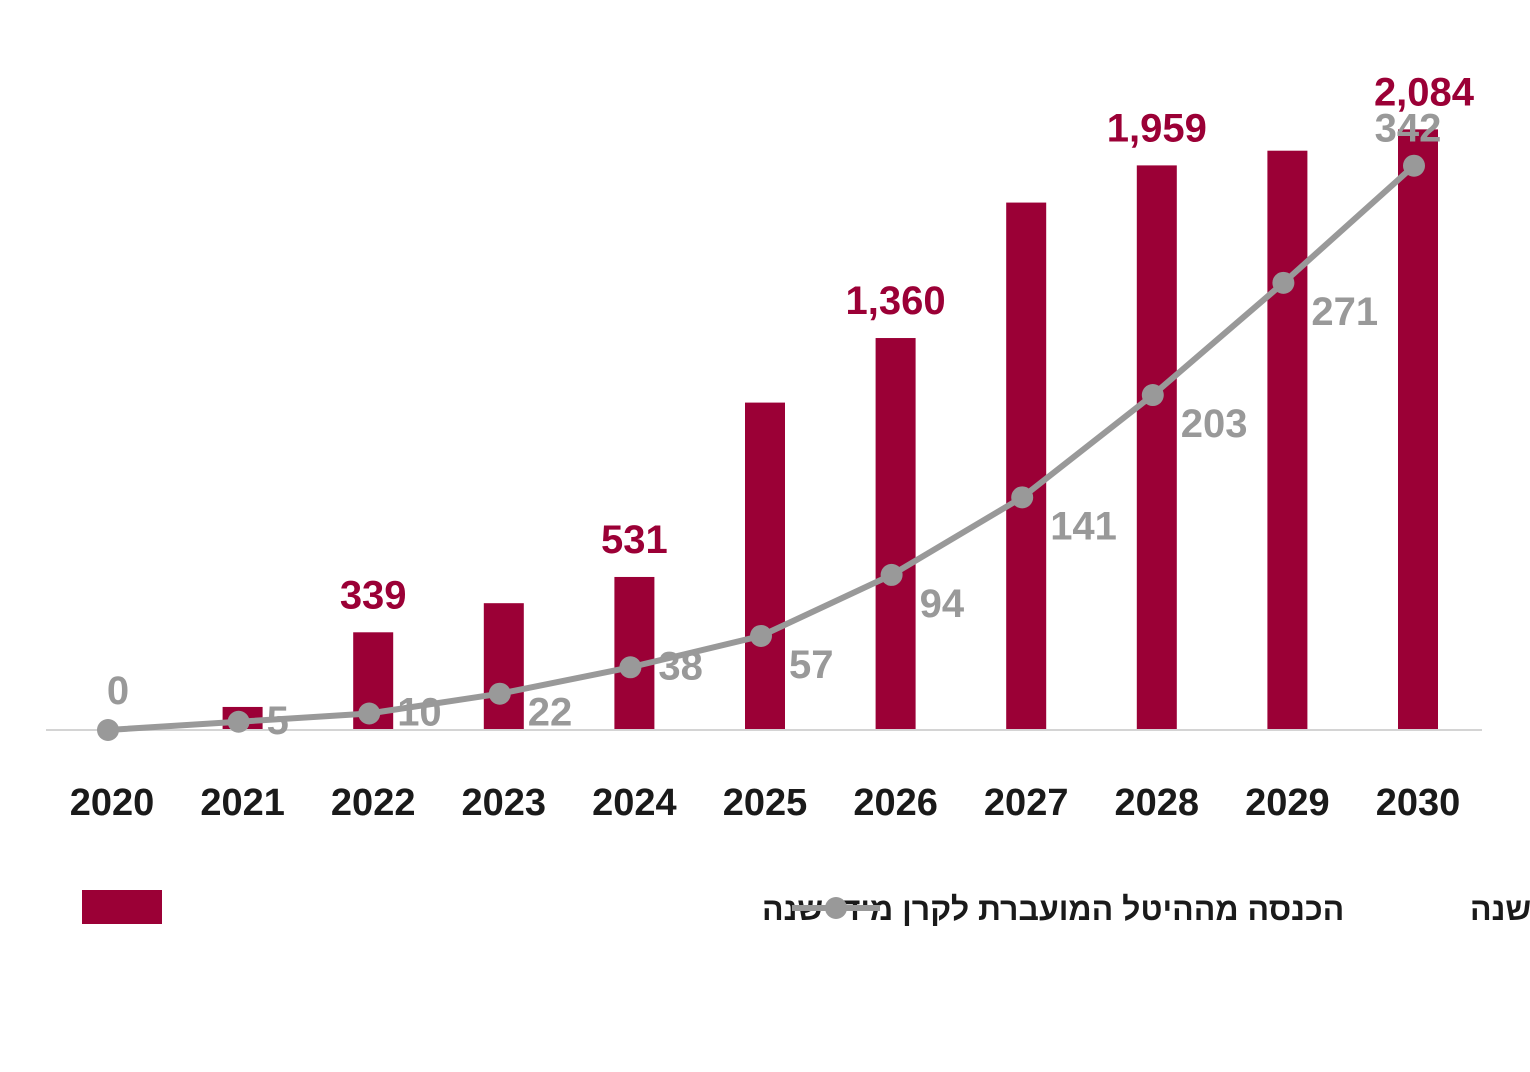 This screenshot has width=1530, height=1072. Describe the element at coordinates (1408, 129) in the screenshot. I see `line-value-label-2030: 342` at that location.